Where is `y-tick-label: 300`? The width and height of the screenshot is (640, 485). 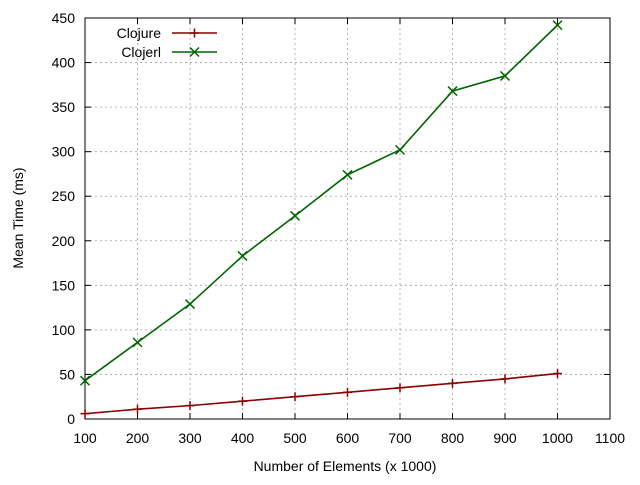
y-tick-label: 300 is located at coordinates (64, 152).